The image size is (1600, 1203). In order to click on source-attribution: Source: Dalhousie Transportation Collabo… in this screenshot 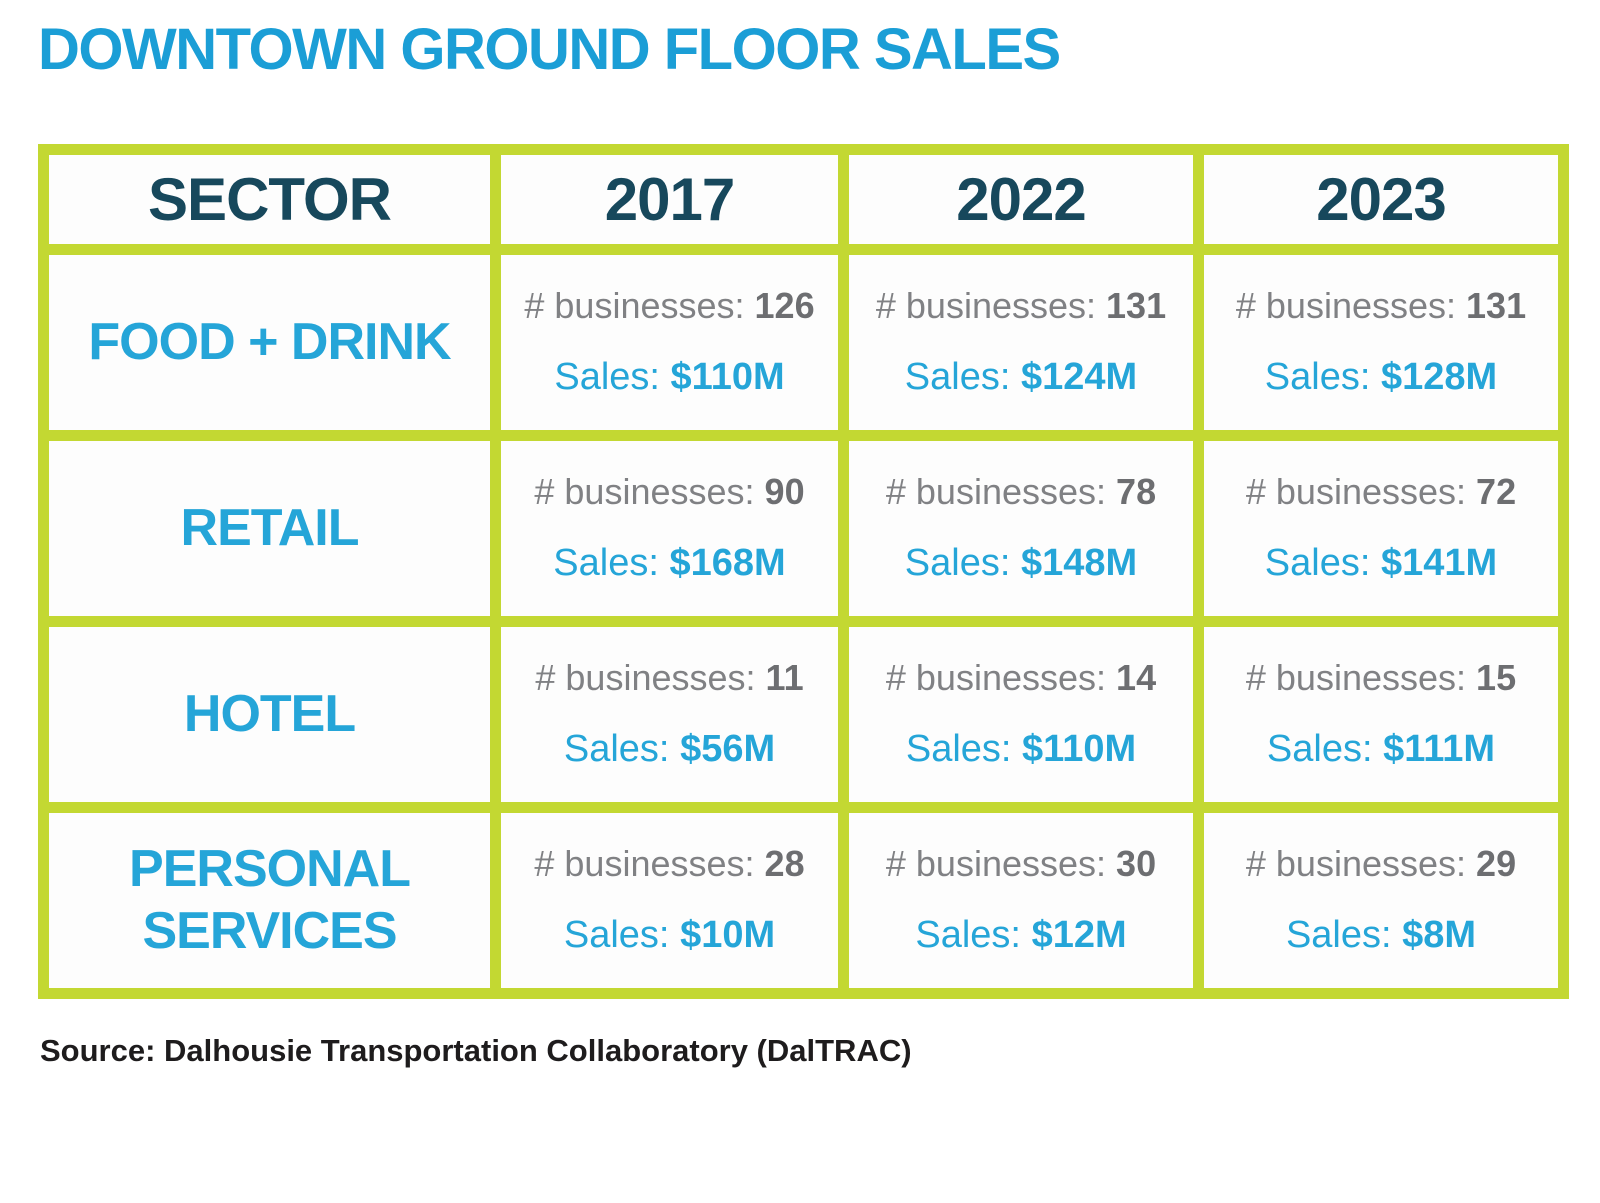, I will do `click(476, 1050)`.